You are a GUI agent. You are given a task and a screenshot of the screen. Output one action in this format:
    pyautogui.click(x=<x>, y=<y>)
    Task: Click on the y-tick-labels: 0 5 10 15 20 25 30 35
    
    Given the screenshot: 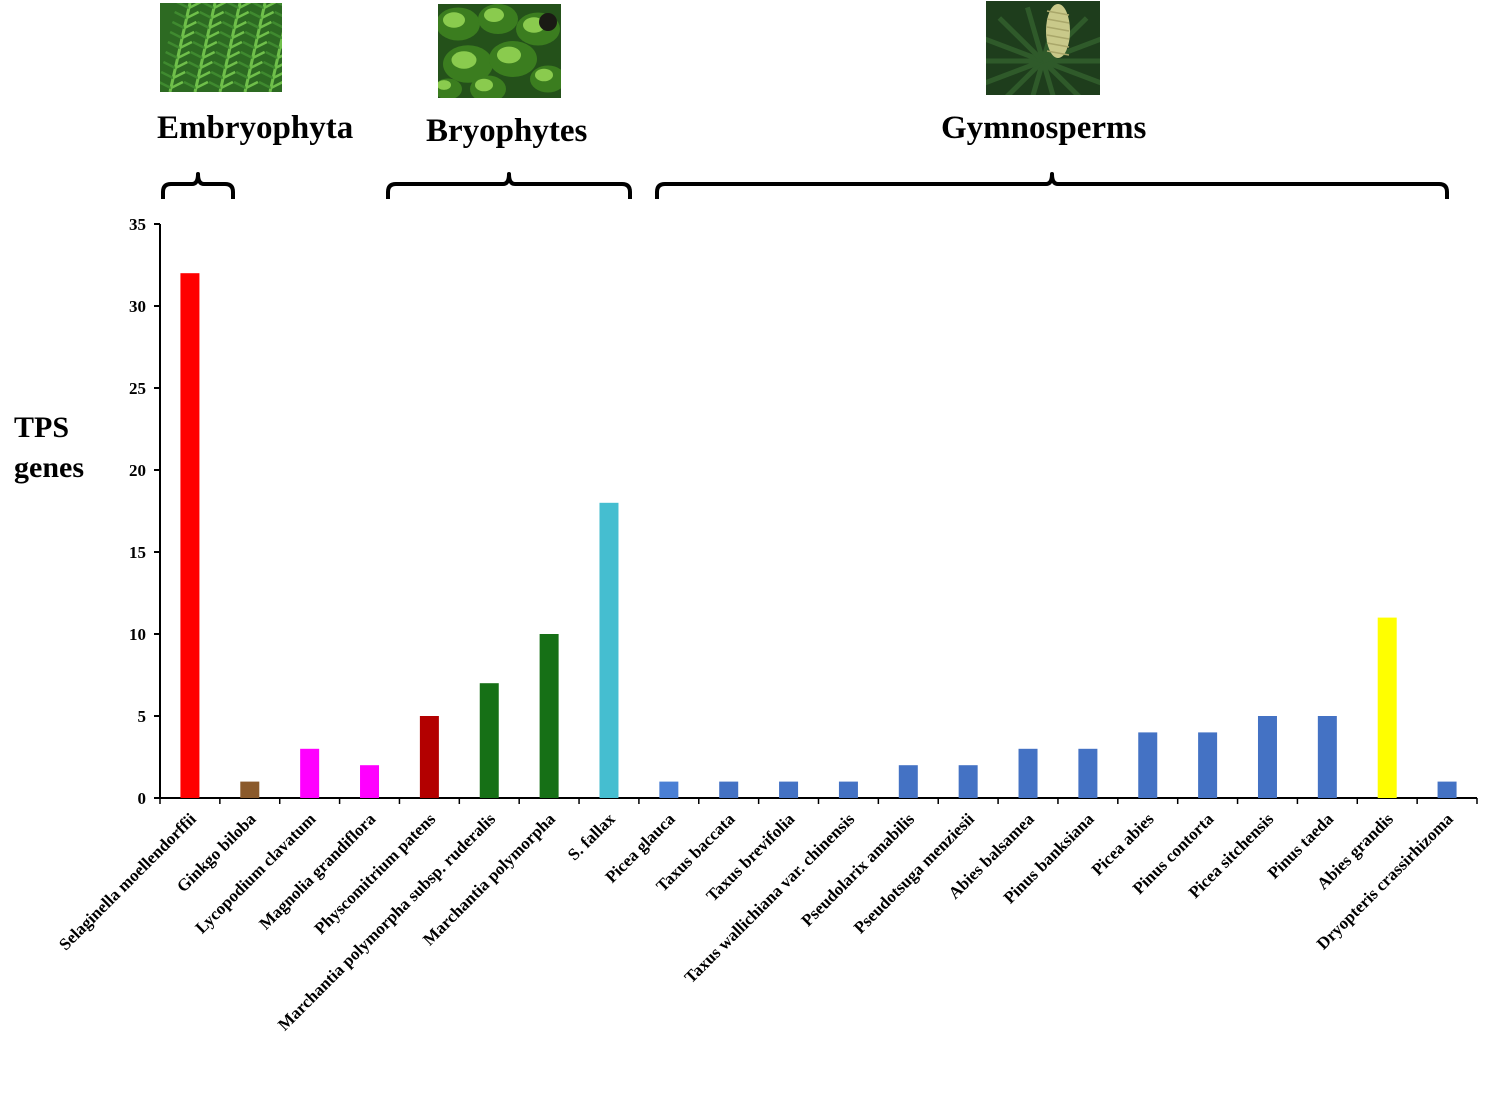 What is the action you would take?
    pyautogui.click(x=137, y=511)
    